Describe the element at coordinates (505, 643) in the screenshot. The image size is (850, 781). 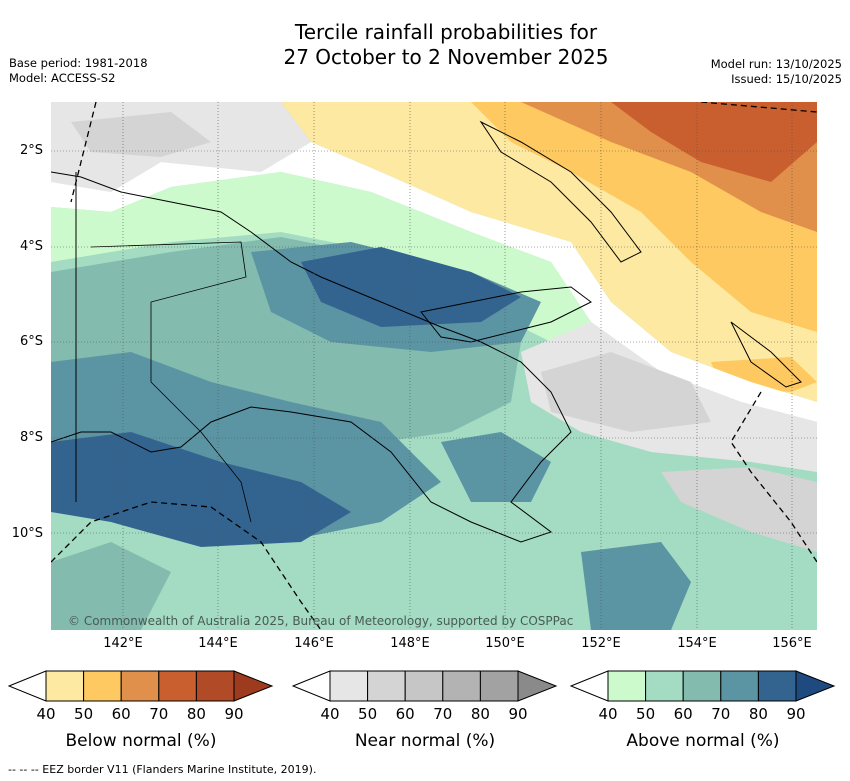
I see `lon-label-150e: 150°E` at that location.